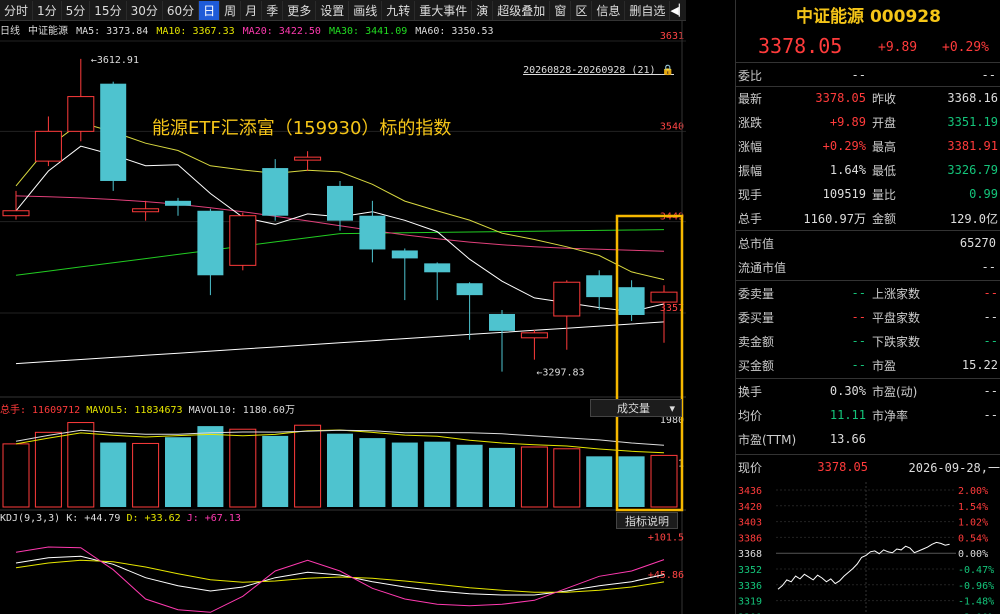  I want to click on price-tick-label: 3540, so click(672, 126).